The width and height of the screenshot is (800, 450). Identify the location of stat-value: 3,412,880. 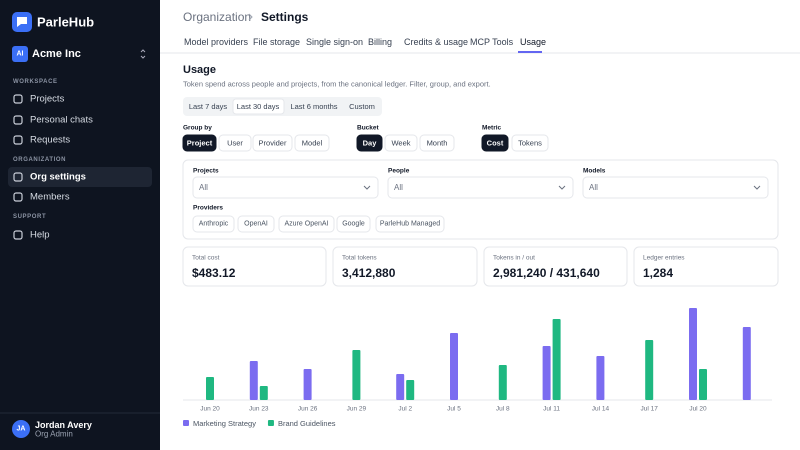
(369, 273).